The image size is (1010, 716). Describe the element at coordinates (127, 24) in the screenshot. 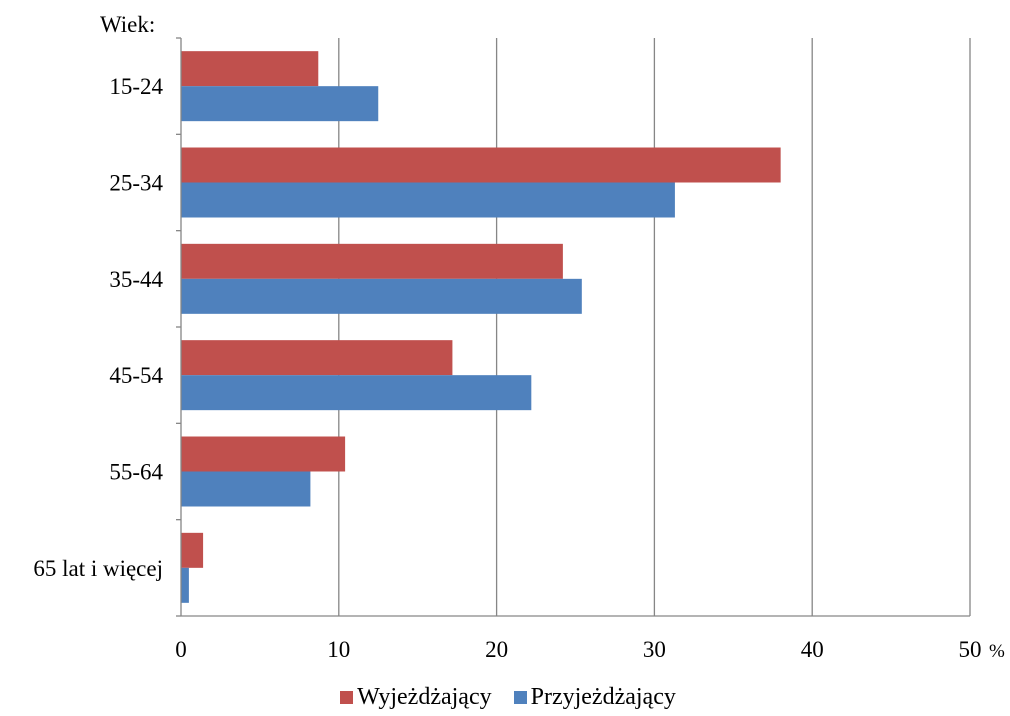

I see `category-axis-title: Wiek:` at that location.